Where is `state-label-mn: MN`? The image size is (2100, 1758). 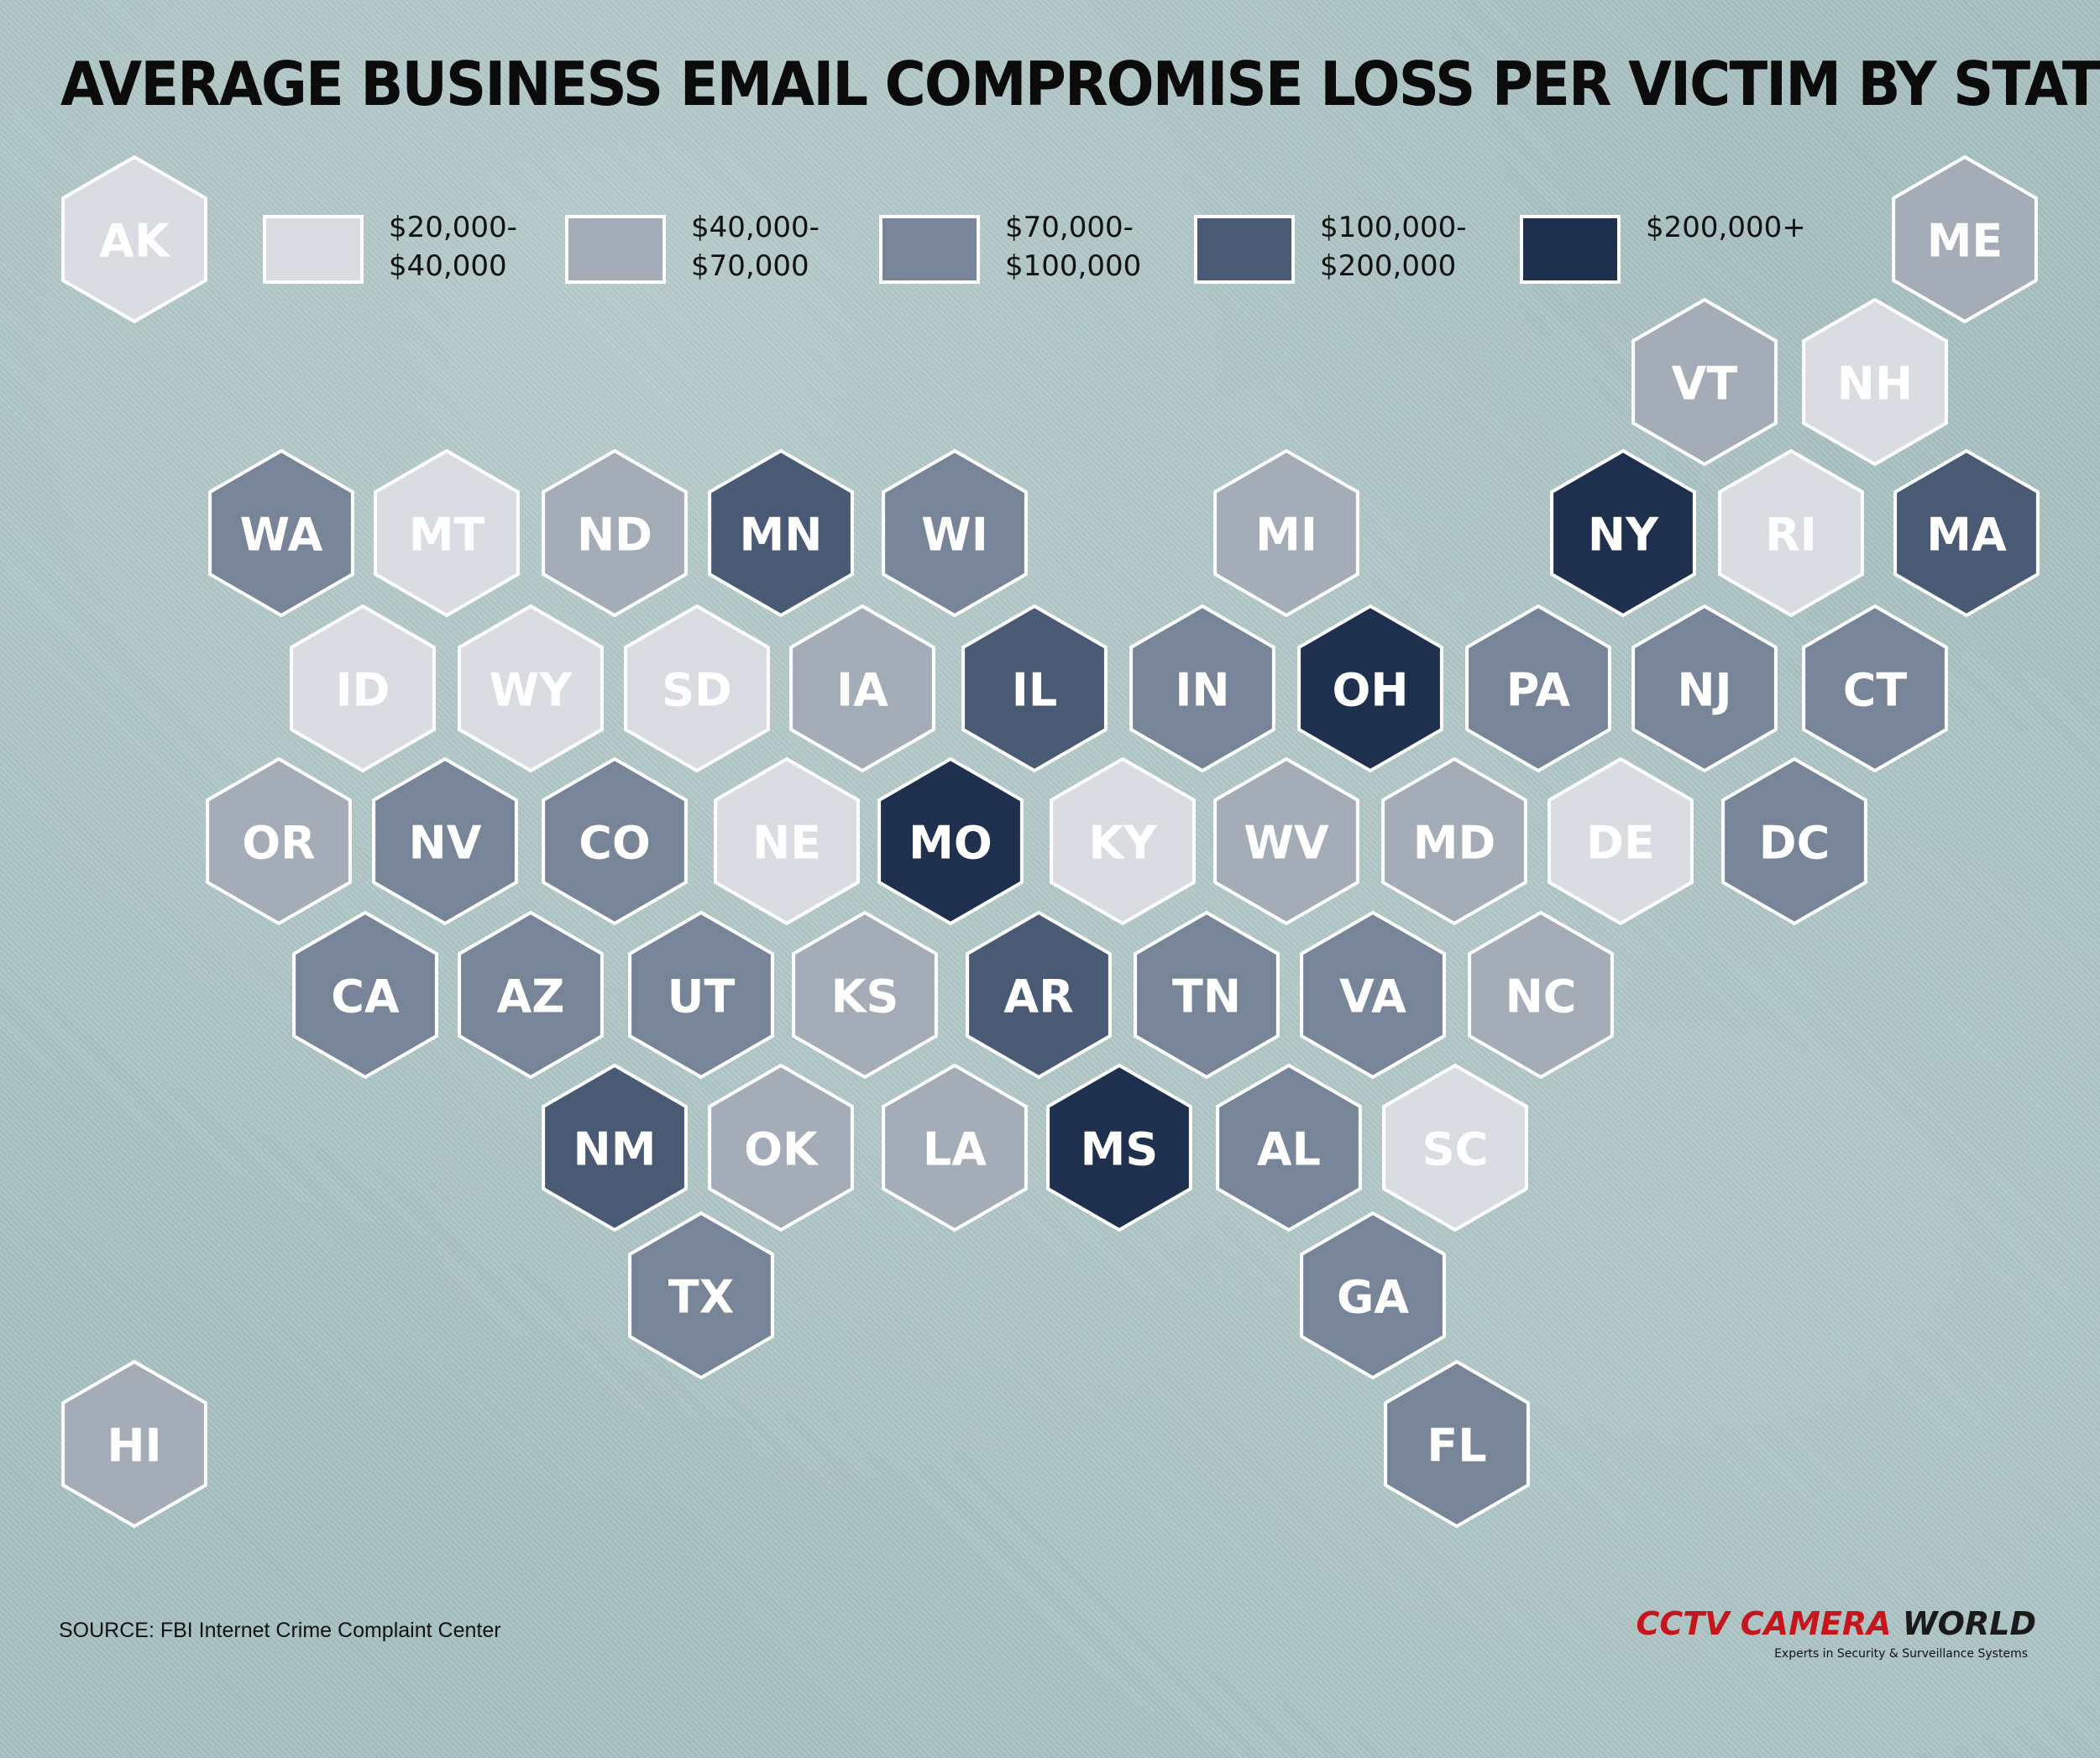 state-label-mn: MN is located at coordinates (782, 535).